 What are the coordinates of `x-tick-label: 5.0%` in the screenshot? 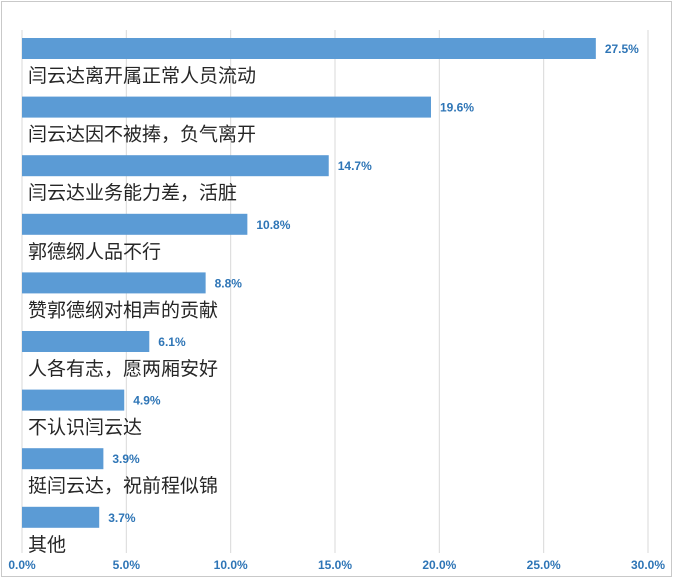 It's located at (127, 565).